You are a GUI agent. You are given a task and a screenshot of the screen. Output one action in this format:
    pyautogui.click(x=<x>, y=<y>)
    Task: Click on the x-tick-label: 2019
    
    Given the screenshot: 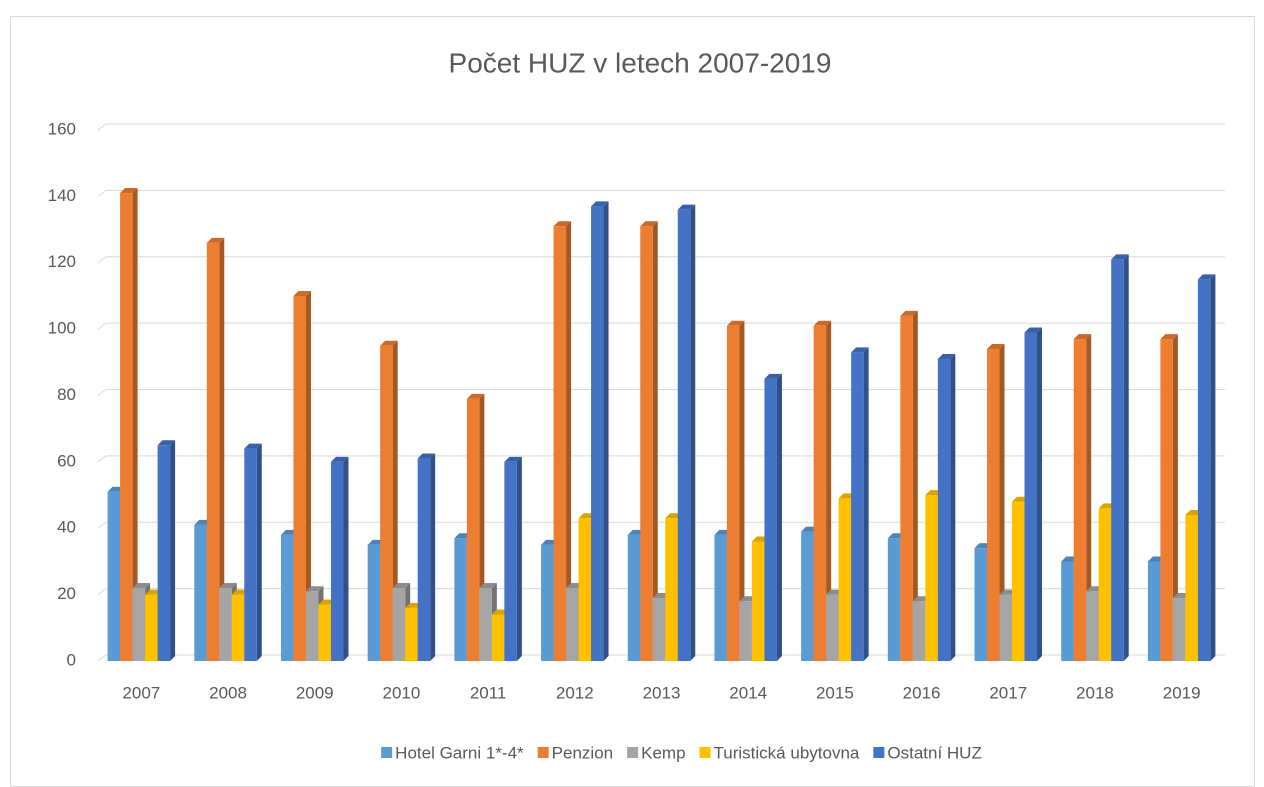 What is the action you would take?
    pyautogui.click(x=1182, y=692)
    